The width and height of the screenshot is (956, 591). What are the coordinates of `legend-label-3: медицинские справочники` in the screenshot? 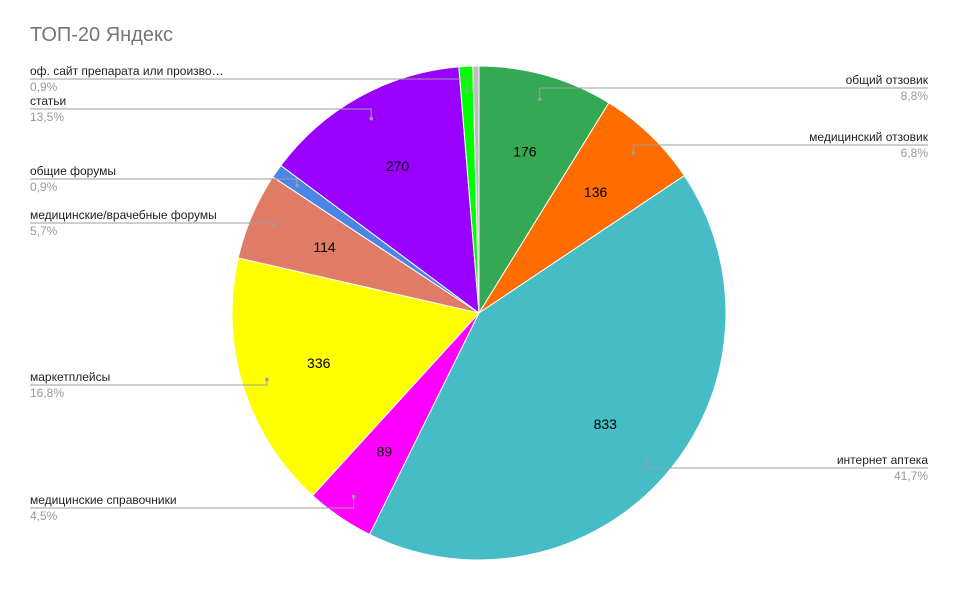 It's located at (103, 500).